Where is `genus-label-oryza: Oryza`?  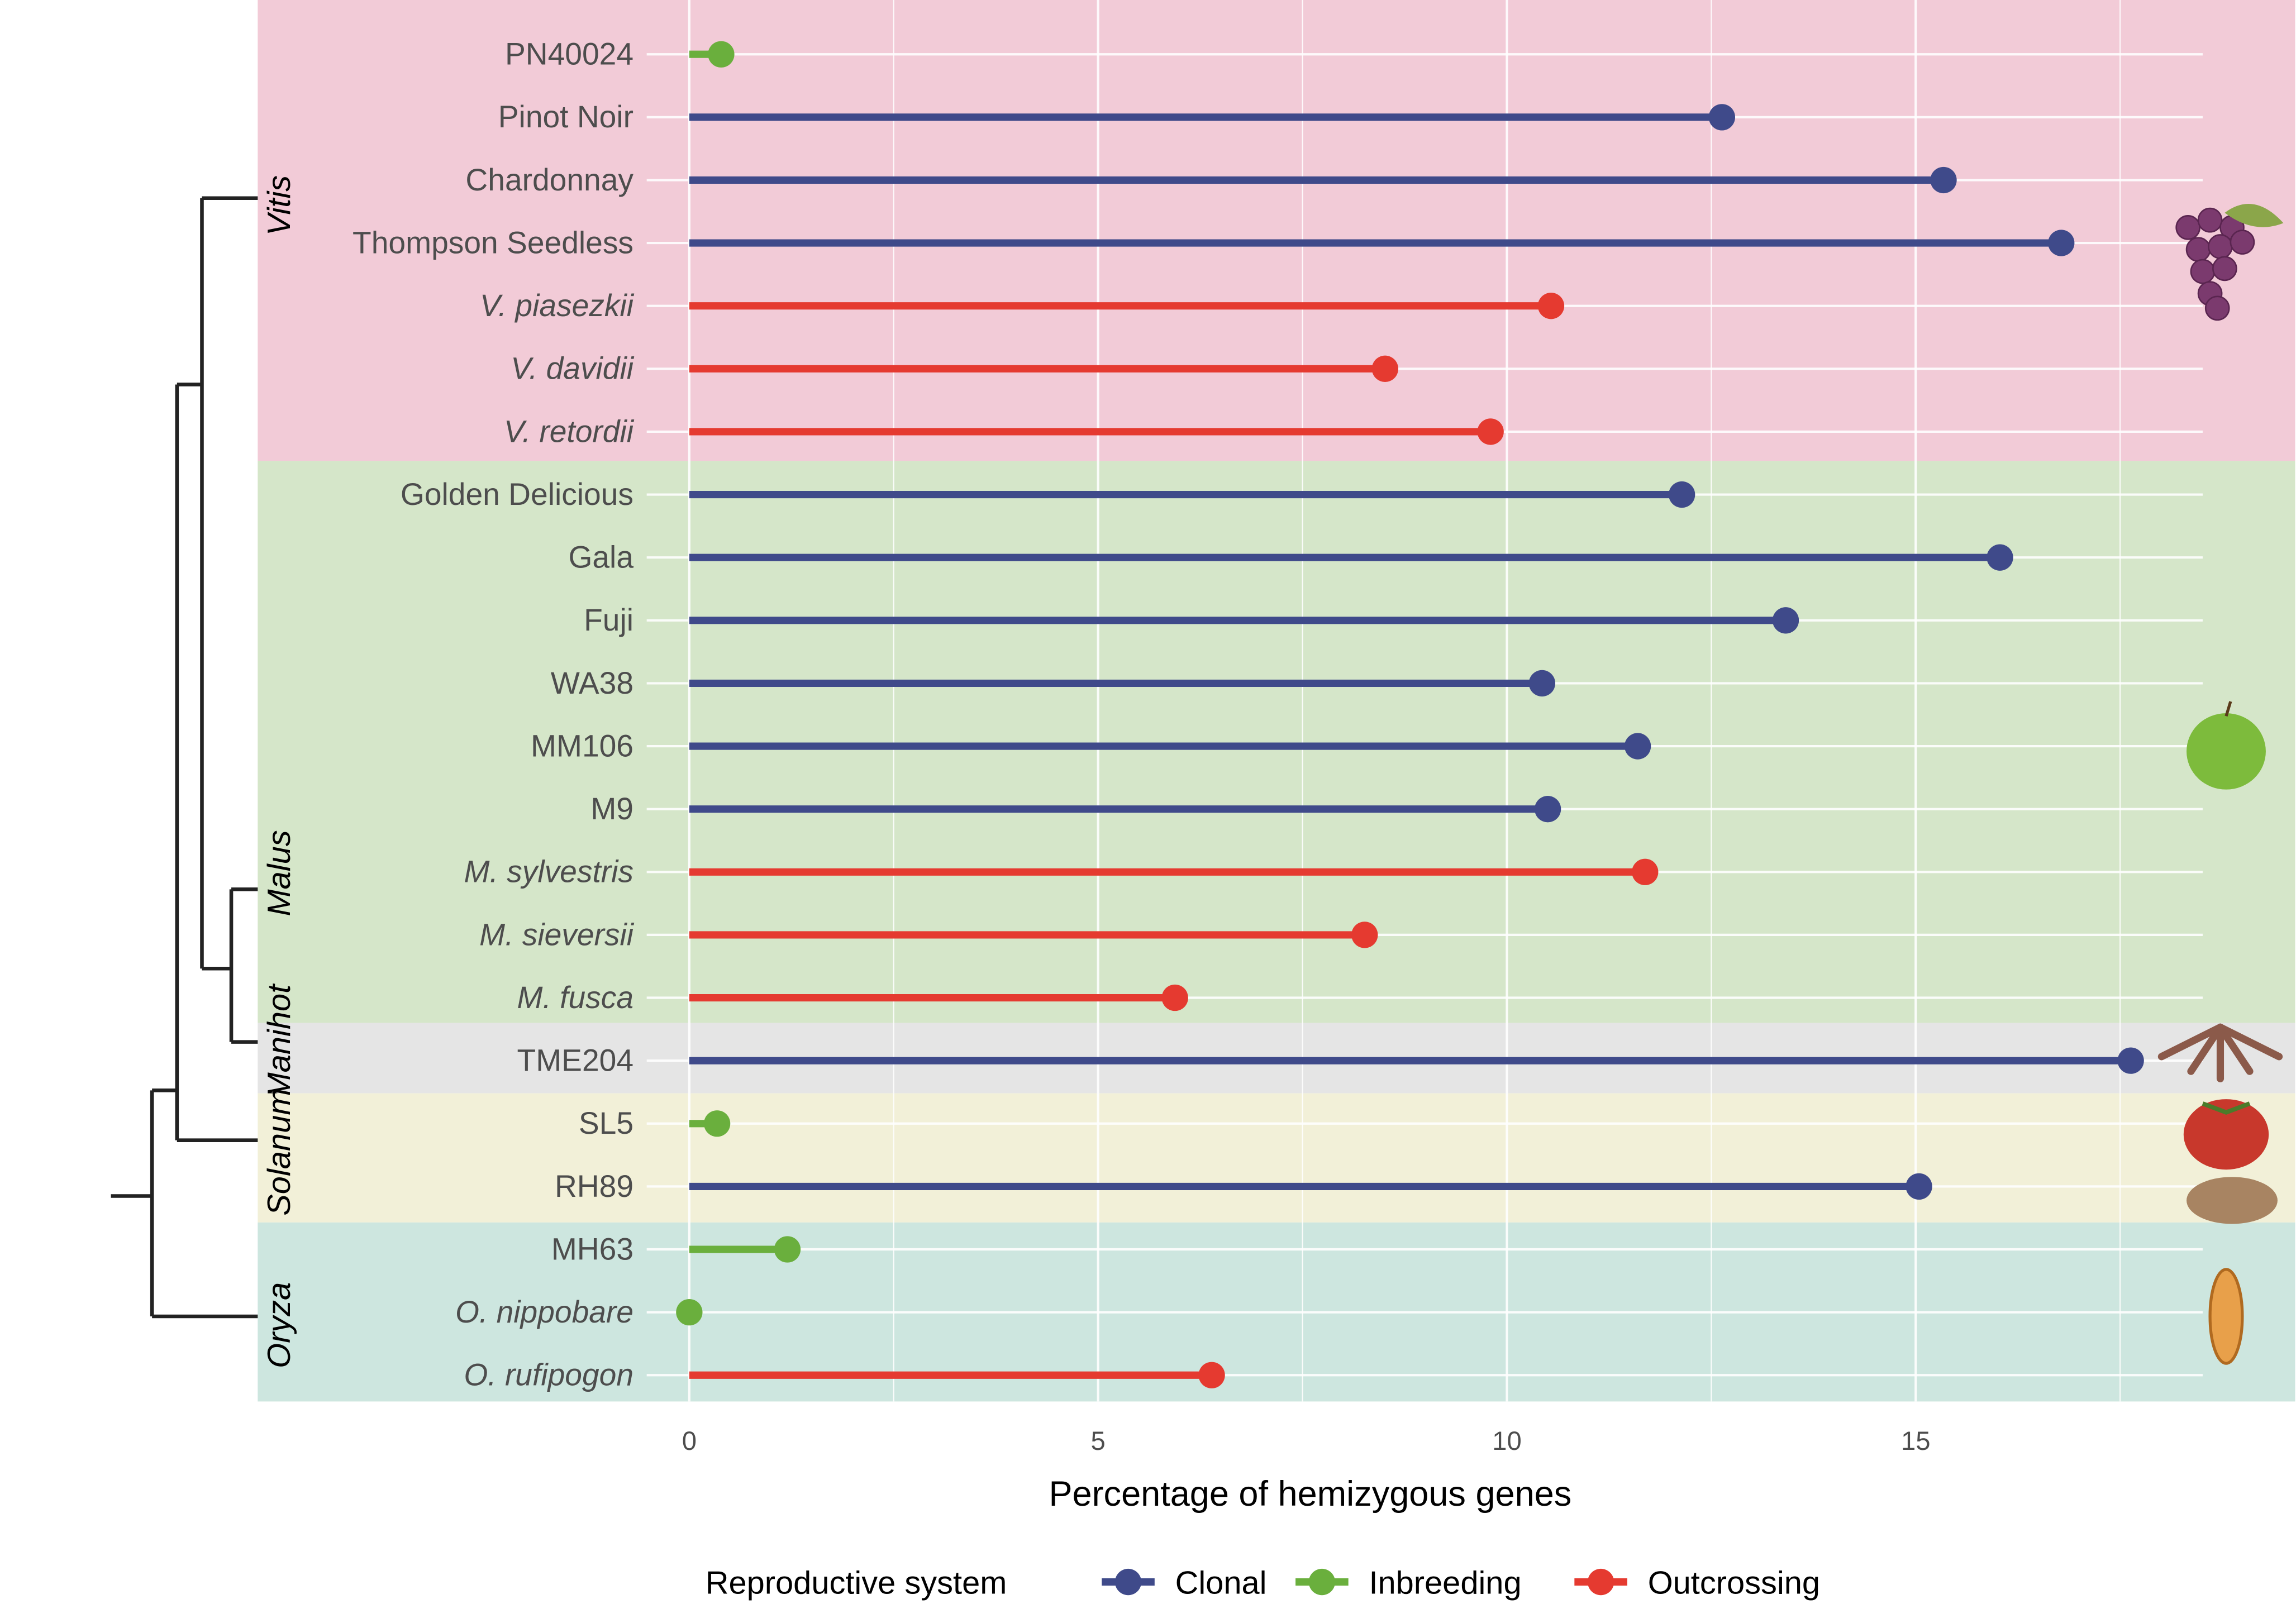 genus-label-oryza: Oryza is located at coordinates (279, 1325).